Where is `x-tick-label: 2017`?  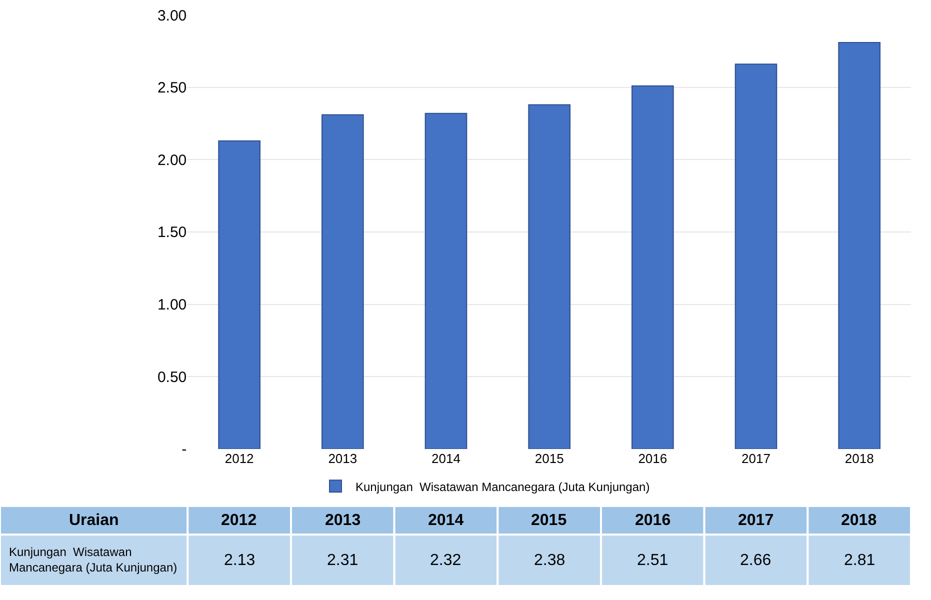 x-tick-label: 2017 is located at coordinates (756, 458).